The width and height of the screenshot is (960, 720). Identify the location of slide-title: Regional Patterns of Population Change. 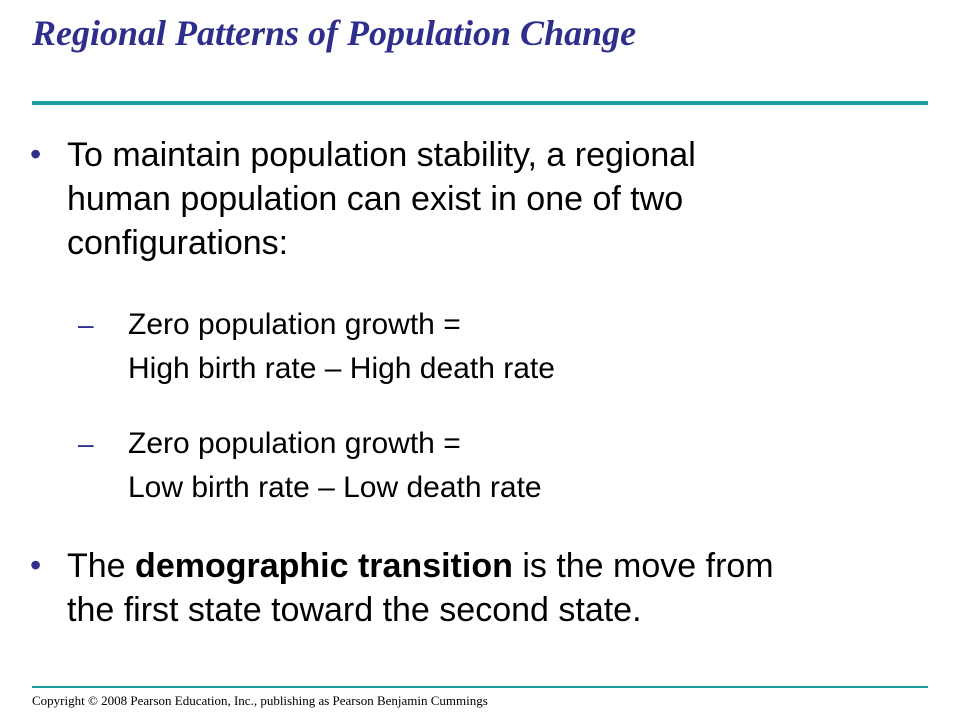
(334, 33).